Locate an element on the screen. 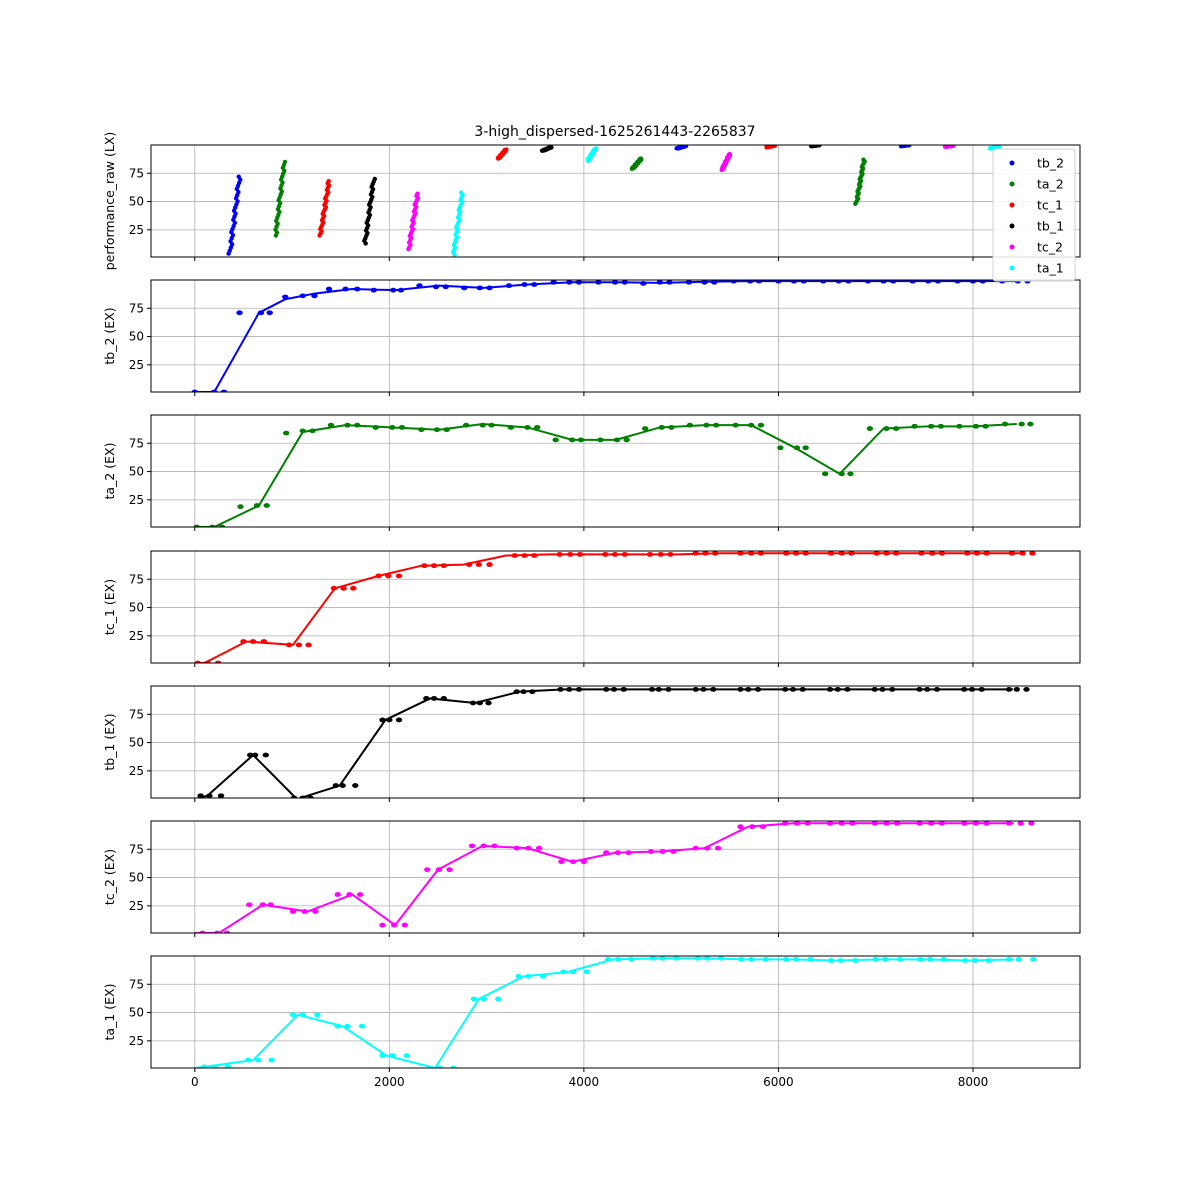 The width and height of the screenshot is (1200, 1200). legend-label-ta_1: ta_1 is located at coordinates (1050, 268).